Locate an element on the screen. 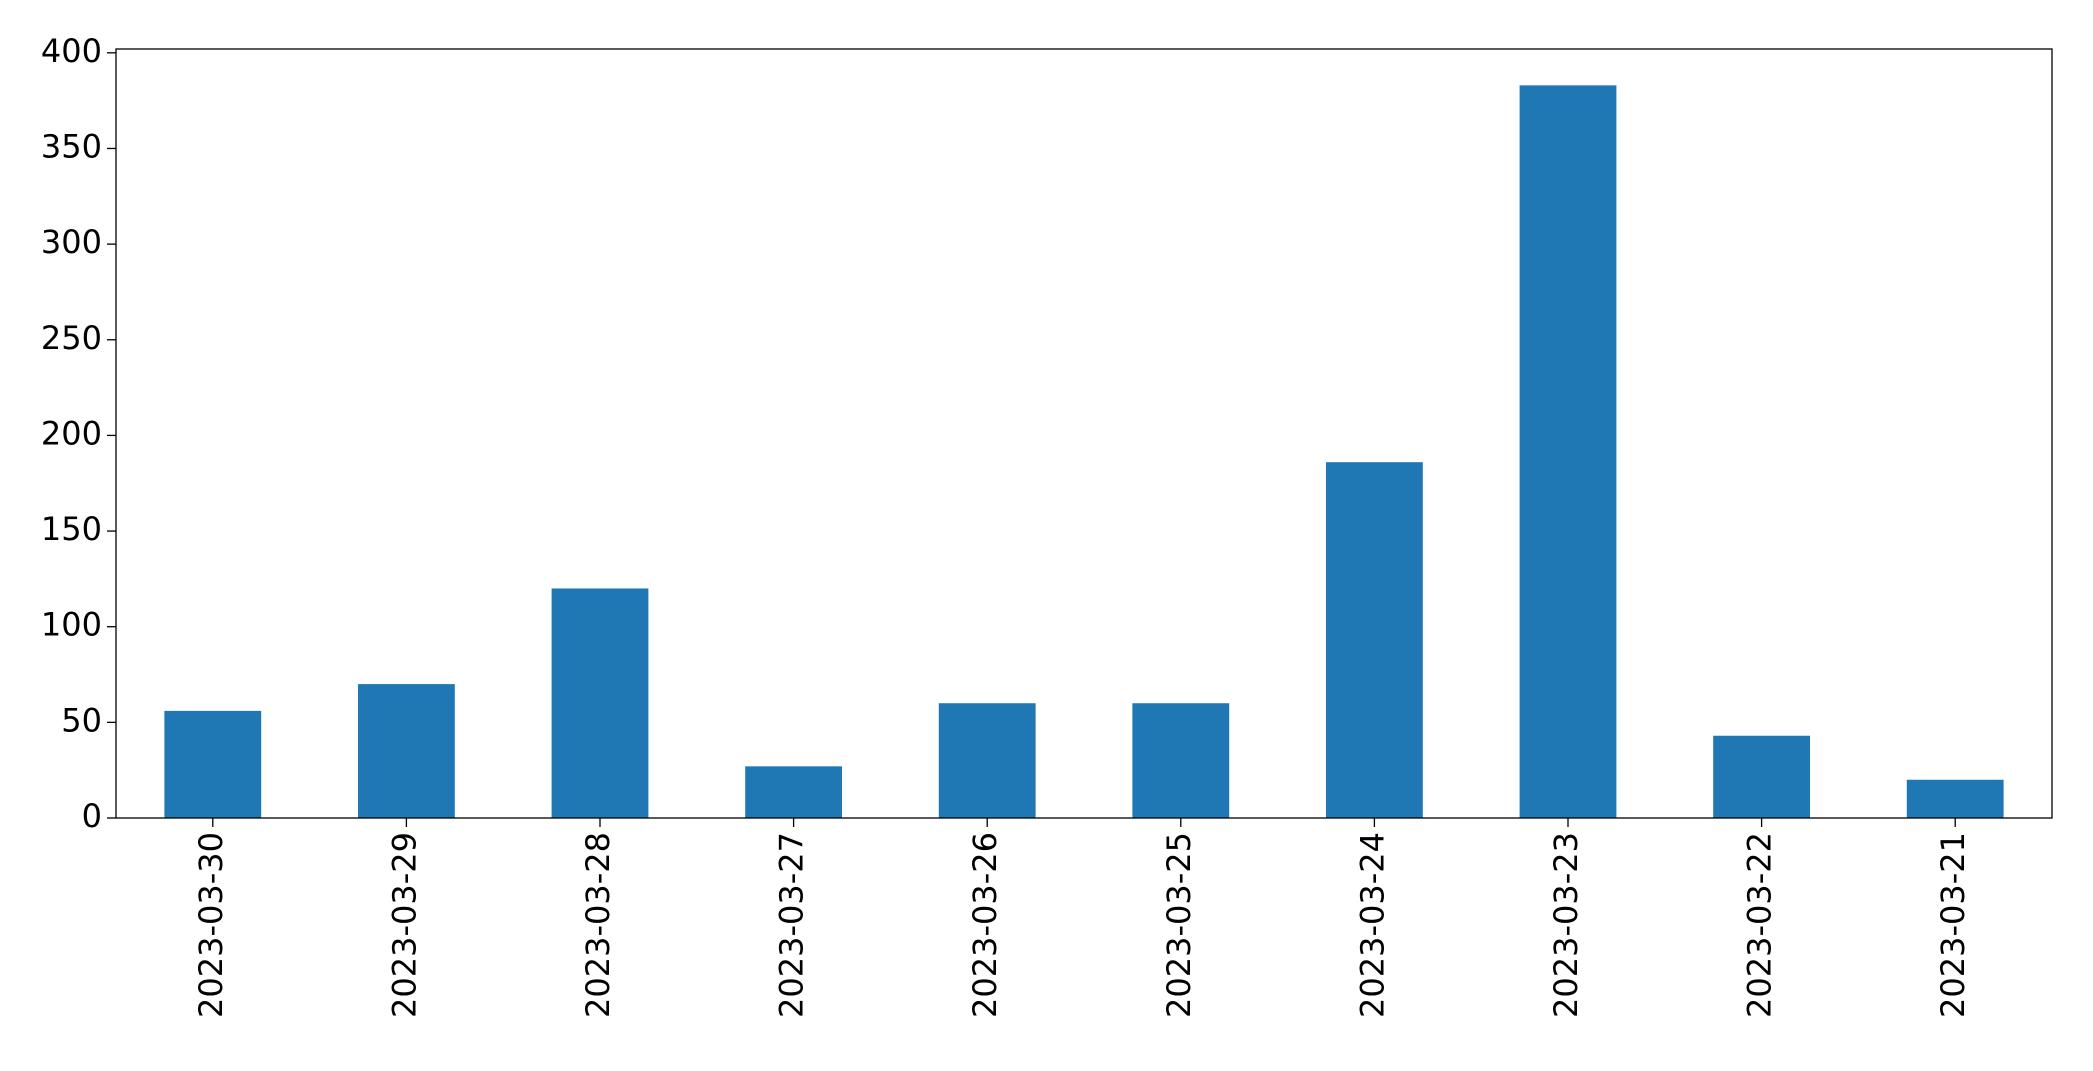  y-tick-label: 50 is located at coordinates (81, 720).